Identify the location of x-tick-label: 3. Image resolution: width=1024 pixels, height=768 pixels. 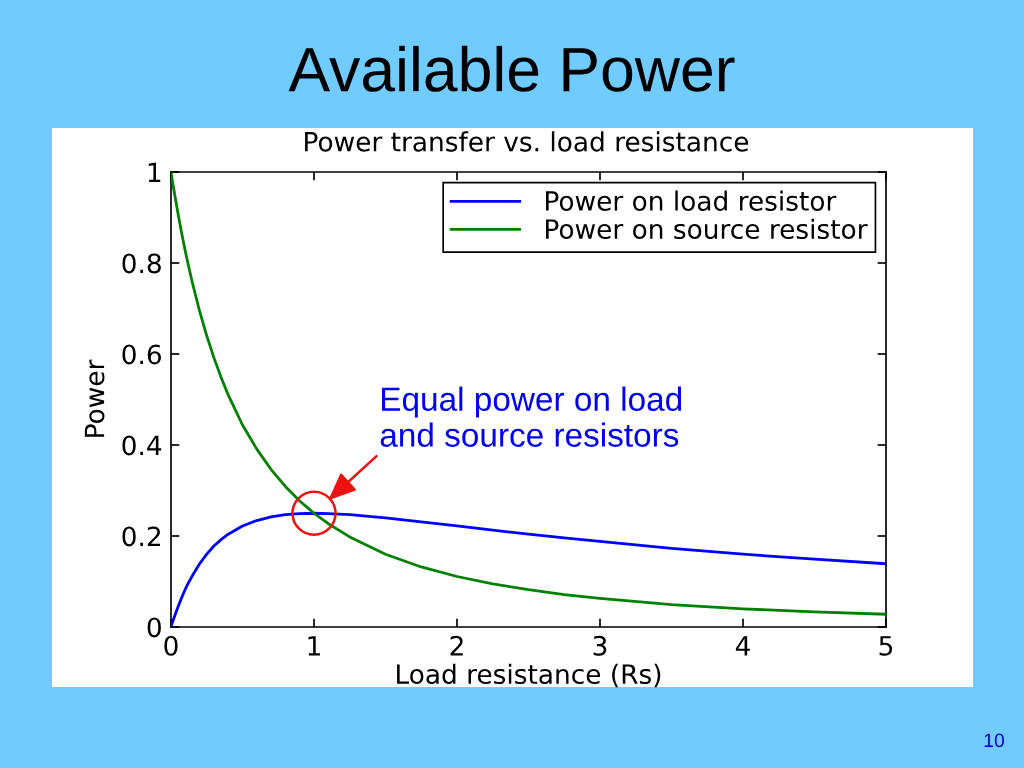
(600, 645).